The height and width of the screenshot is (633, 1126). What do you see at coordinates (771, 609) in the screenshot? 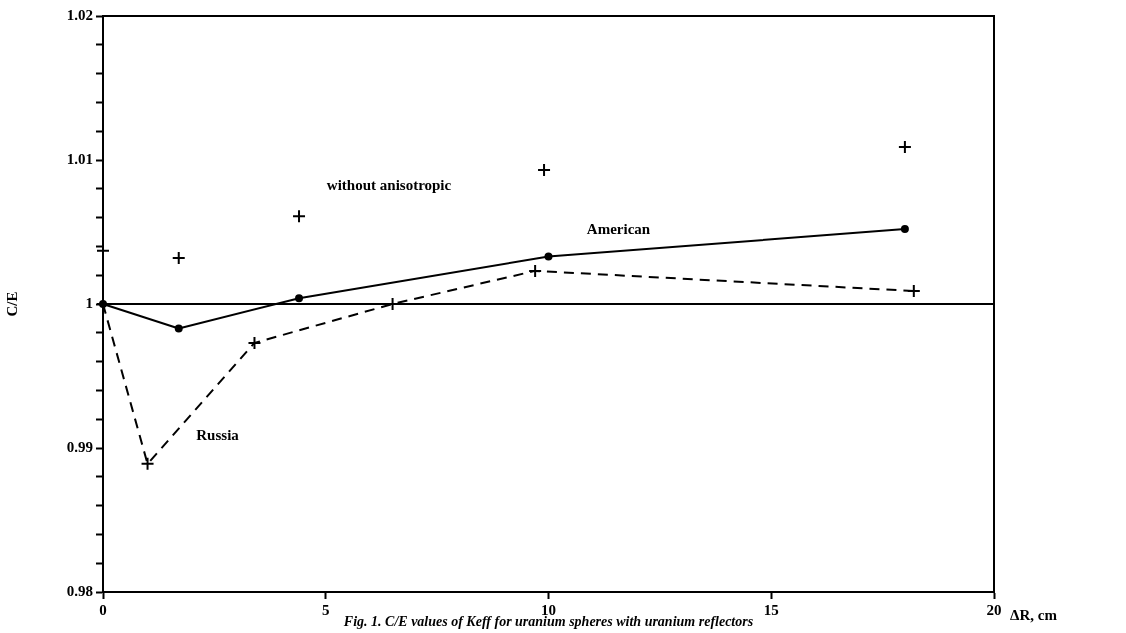
I see `x-tick-label: 15` at bounding box center [771, 609].